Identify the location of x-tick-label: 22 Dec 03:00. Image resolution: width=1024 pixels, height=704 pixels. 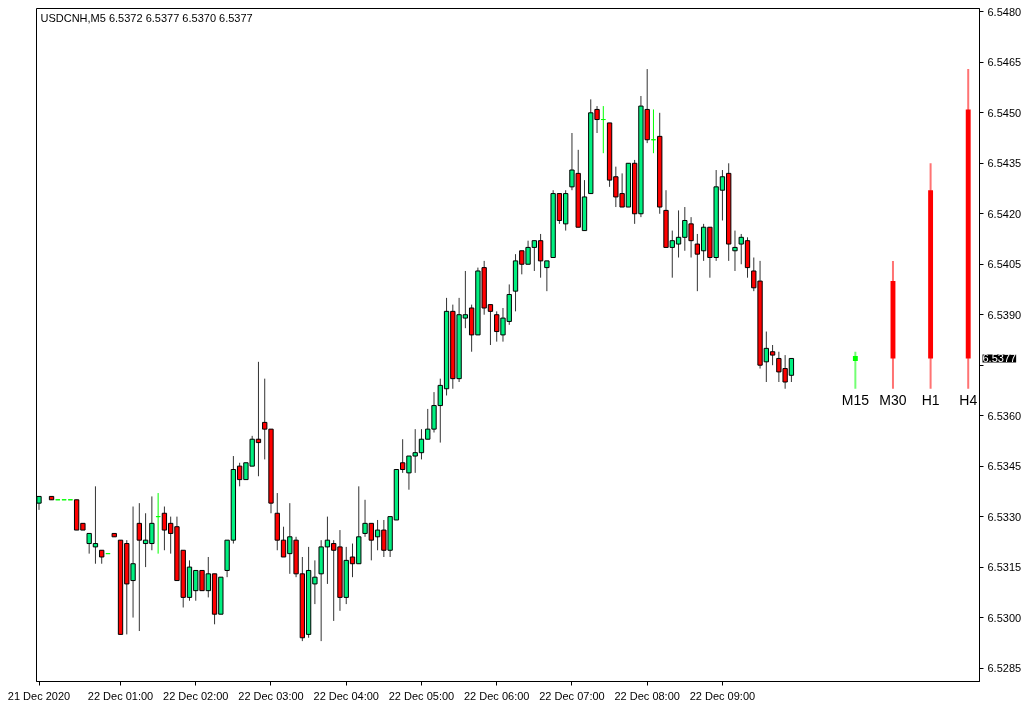
(271, 695).